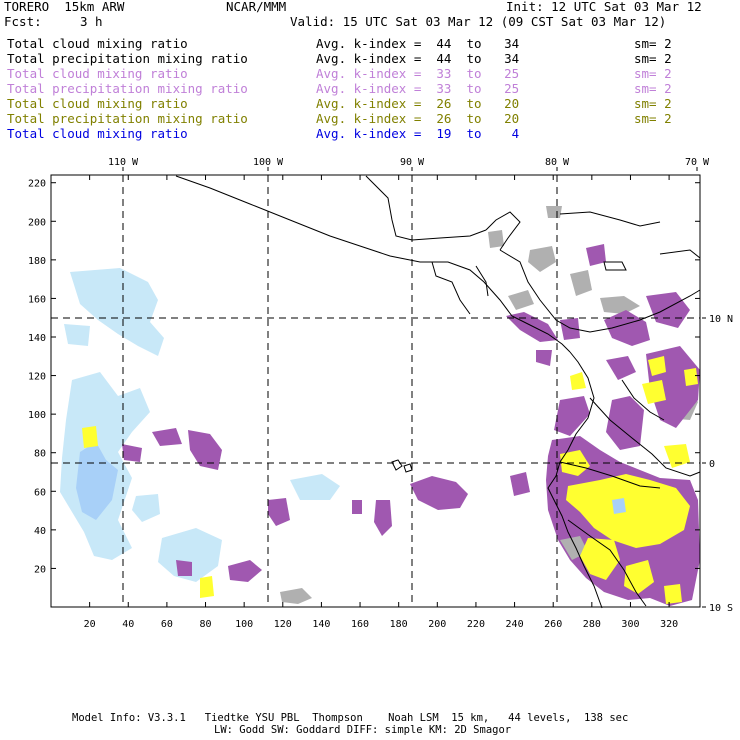 The image size is (740, 740). I want to click on legend-kindex: Avg. k-index = 44 to 34, so click(418, 43).